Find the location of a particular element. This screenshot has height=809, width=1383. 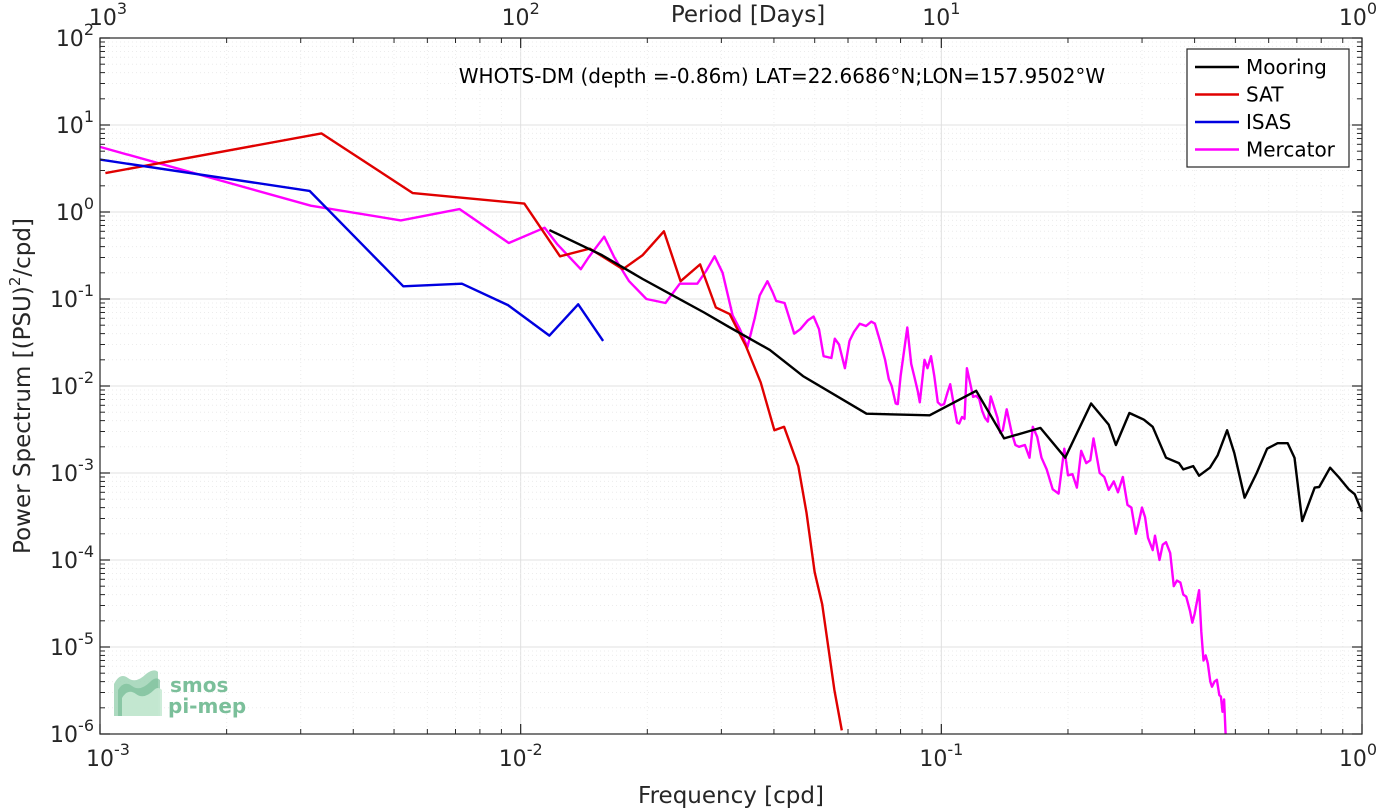

y-tick-label-exponent: -6 is located at coordinates (86, 725).